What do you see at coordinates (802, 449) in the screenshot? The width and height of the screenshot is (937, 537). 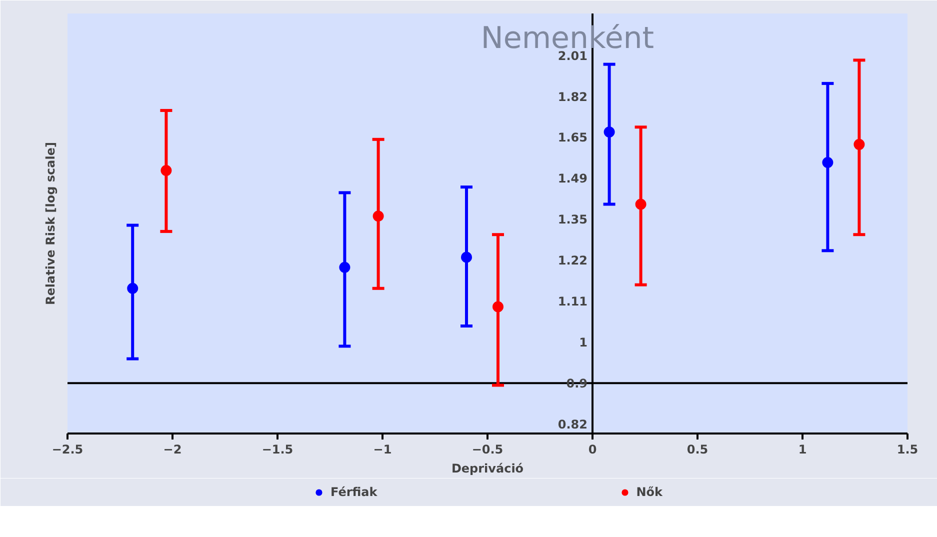 I see `x-tick-label: 1` at bounding box center [802, 449].